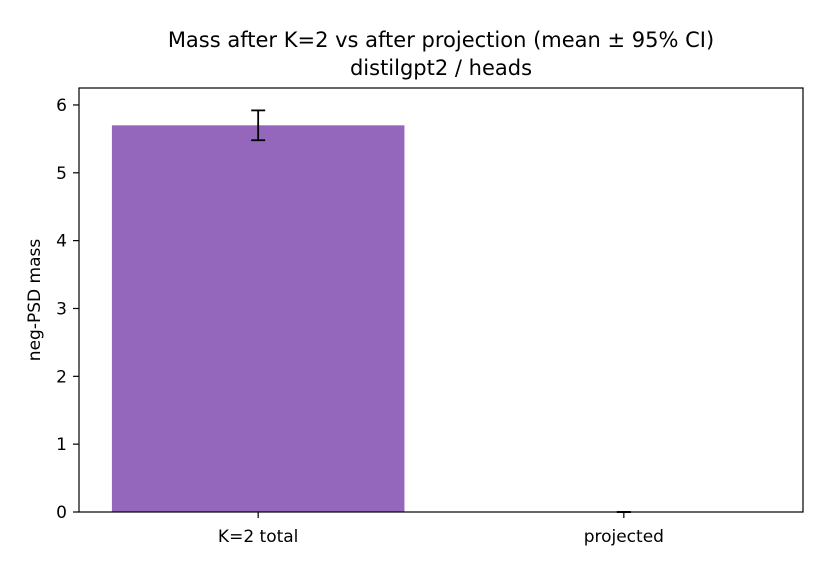 The width and height of the screenshot is (825, 570). Describe the element at coordinates (258, 125) in the screenshot. I see `error-bar-k-2-total` at that location.